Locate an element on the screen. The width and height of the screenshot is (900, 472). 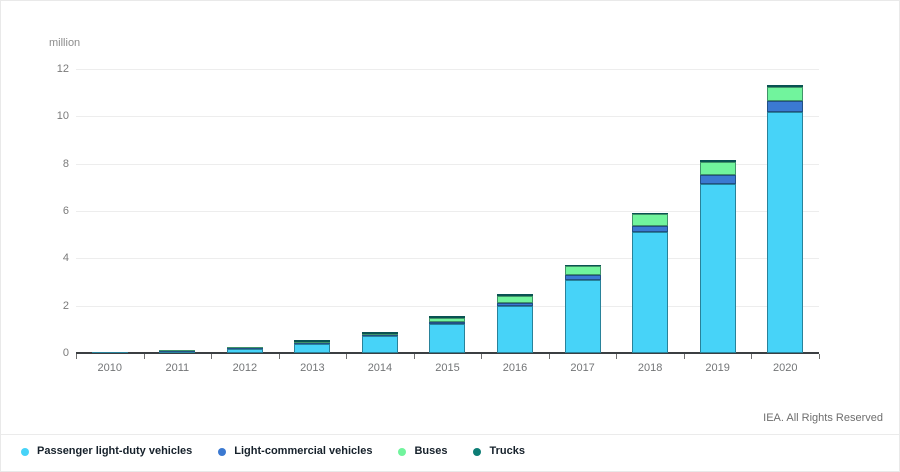
segment-2018-passenger-light-duty-vehicles is located at coordinates (650, 292).